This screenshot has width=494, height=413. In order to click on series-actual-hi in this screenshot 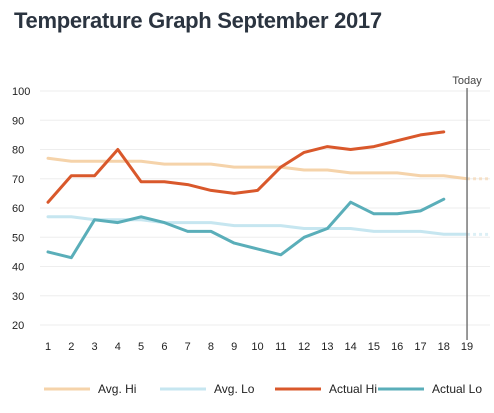, I will do `click(246, 167)`.